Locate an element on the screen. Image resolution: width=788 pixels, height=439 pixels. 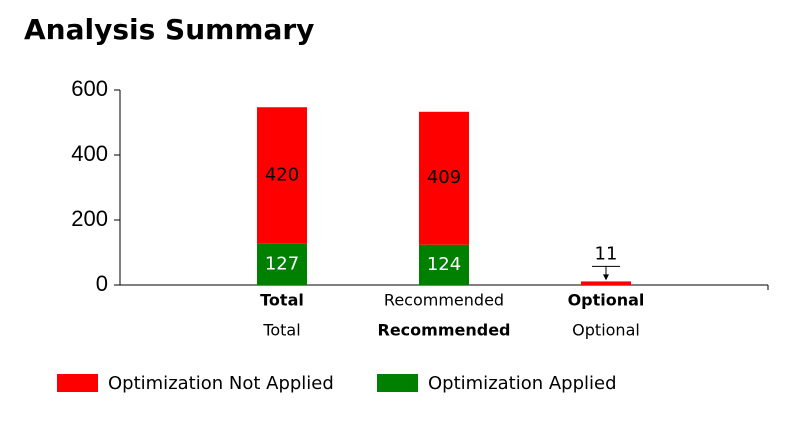
y-tick-label: 600 is located at coordinates (89, 88).